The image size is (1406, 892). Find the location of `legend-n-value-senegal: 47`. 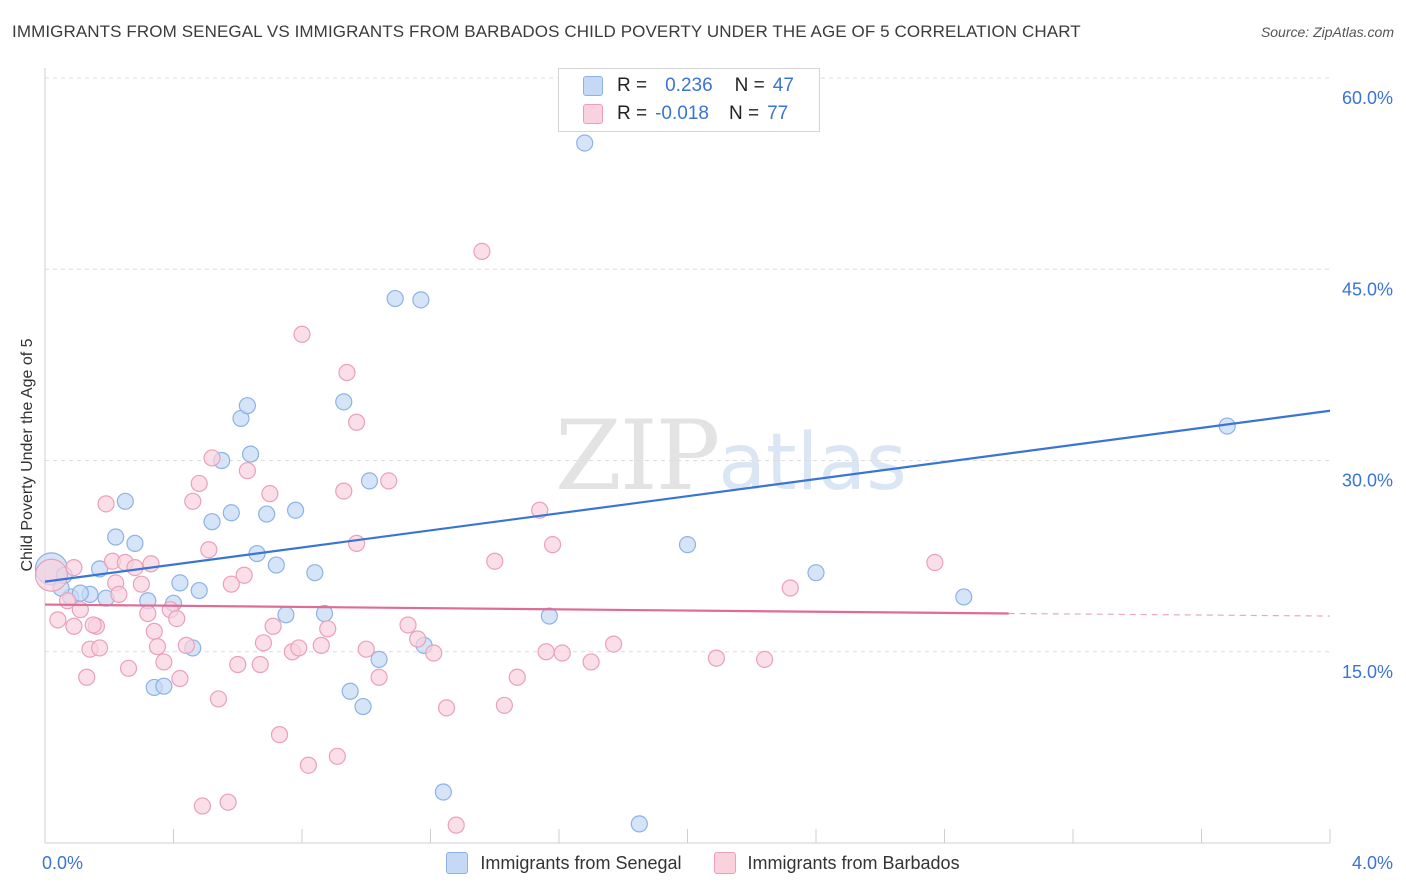

legend-n-value-senegal: 47 is located at coordinates (783, 85).